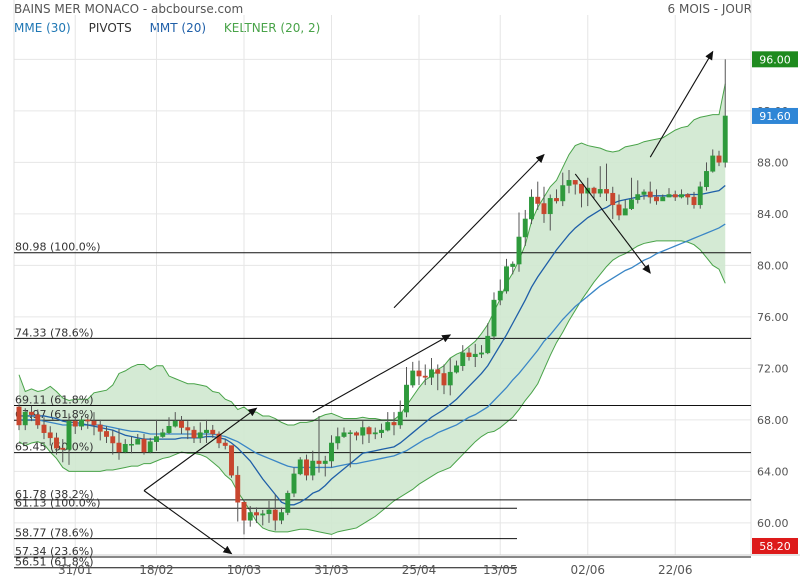 The image size is (800, 580). What do you see at coordinates (110, 28) in the screenshot?
I see `legend-item-pivots: PIVOTS` at bounding box center [110, 28].